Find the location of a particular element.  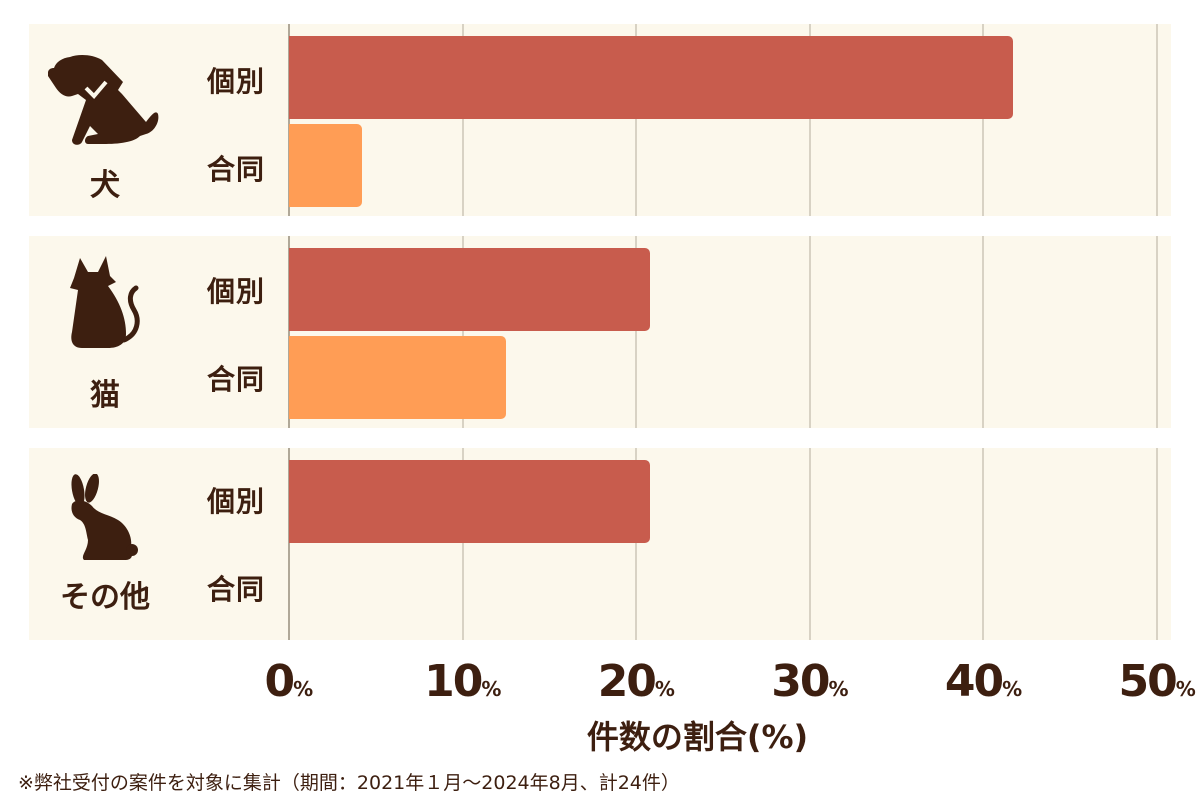

x-tick-label: 20% is located at coordinates (636, 681).